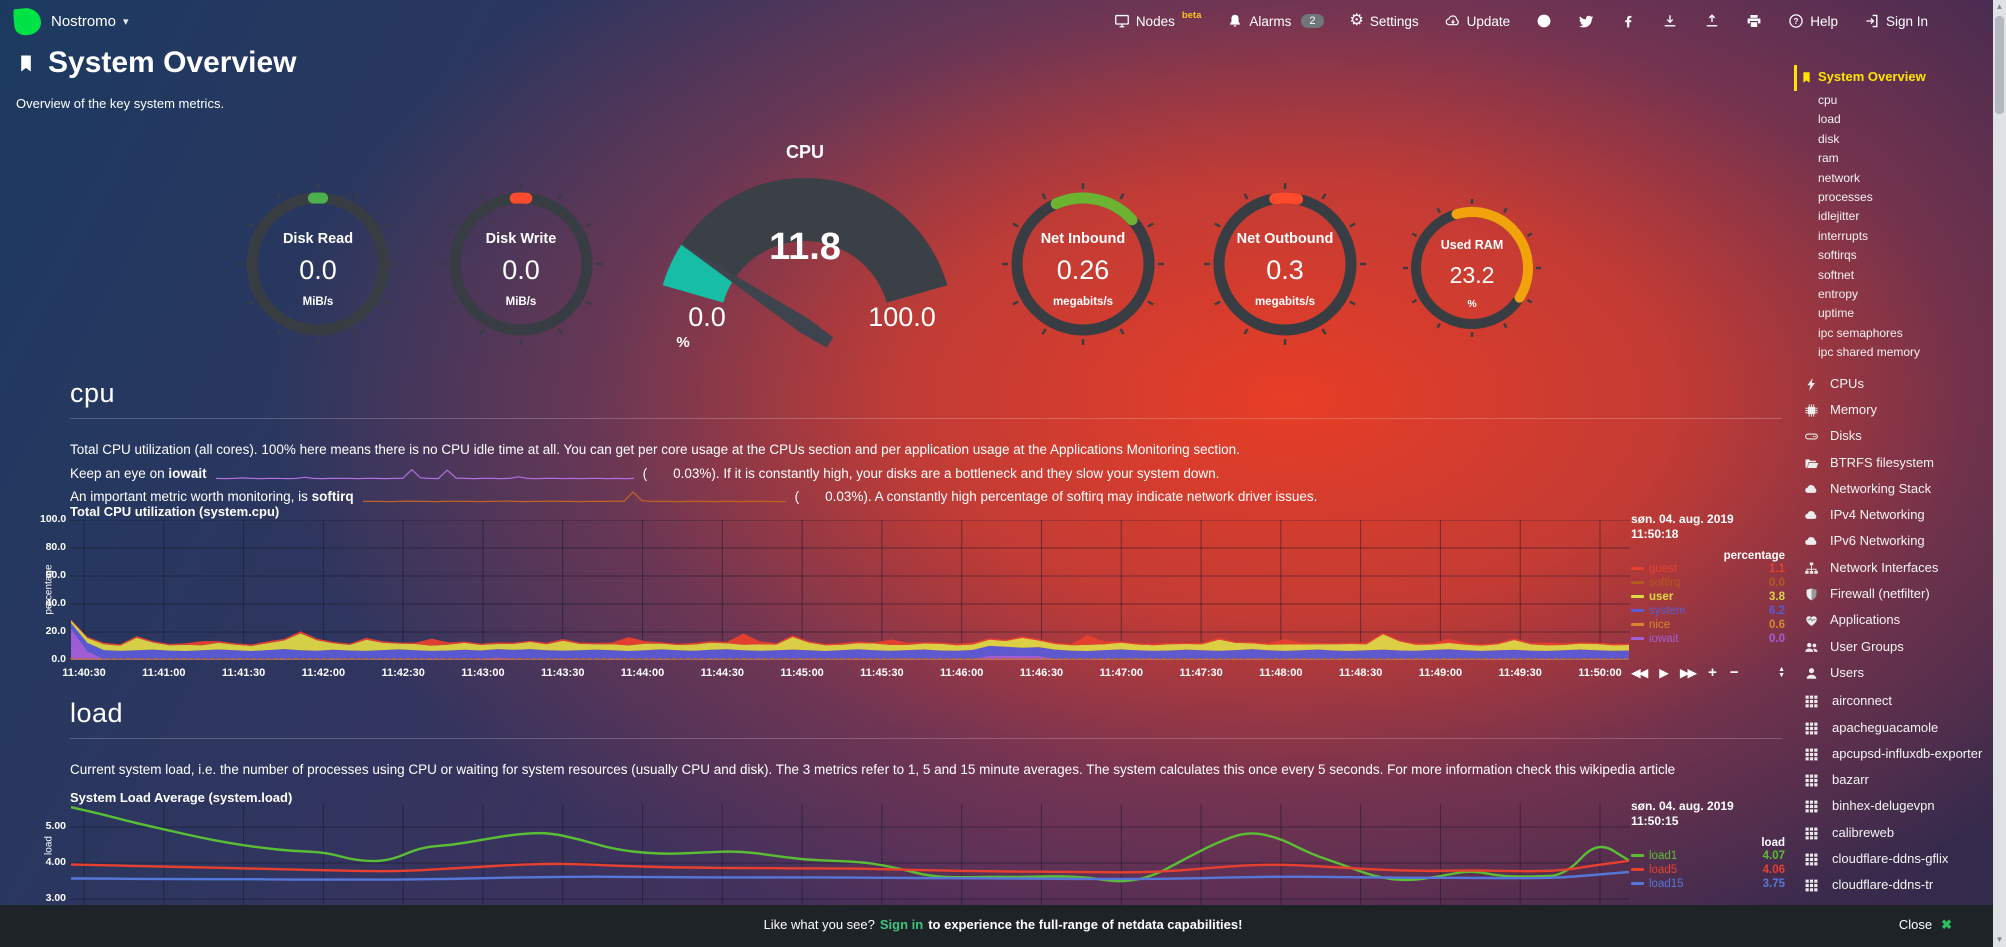 The image size is (2006, 947). What do you see at coordinates (58, 659) in the screenshot?
I see `y-tick-label: 0.0` at bounding box center [58, 659].